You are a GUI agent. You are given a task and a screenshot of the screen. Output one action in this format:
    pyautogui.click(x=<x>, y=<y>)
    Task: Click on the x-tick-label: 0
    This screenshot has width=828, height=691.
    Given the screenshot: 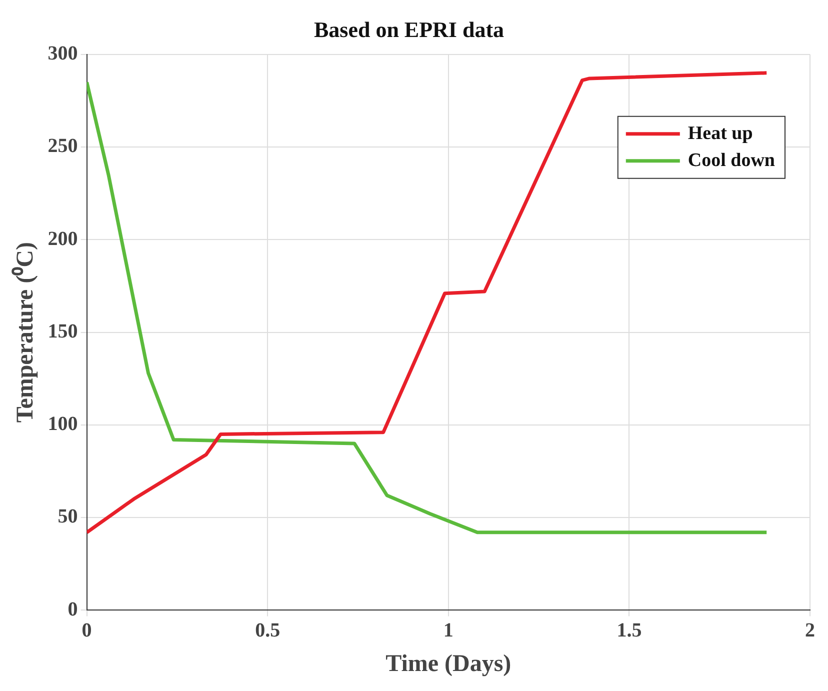 What is the action you would take?
    pyautogui.click(x=87, y=630)
    